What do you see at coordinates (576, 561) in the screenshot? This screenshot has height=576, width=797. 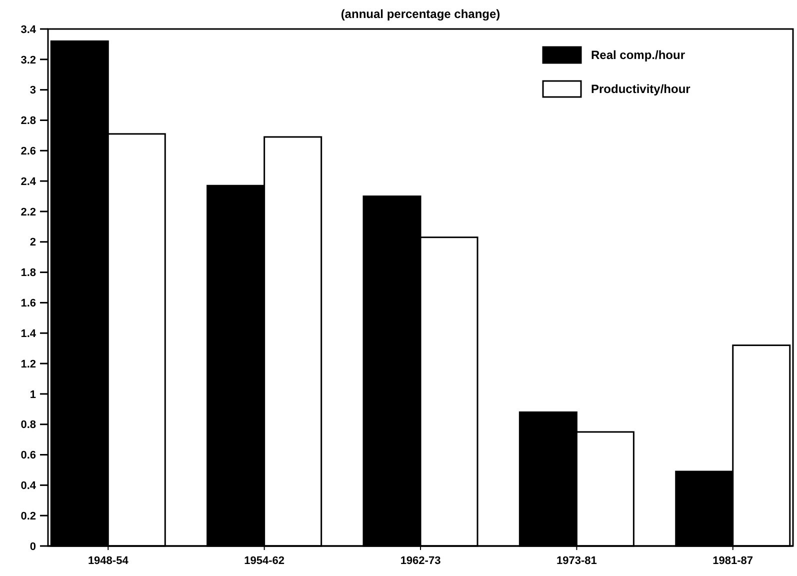 I see `x-tick-label: 1973-81` at bounding box center [576, 561].